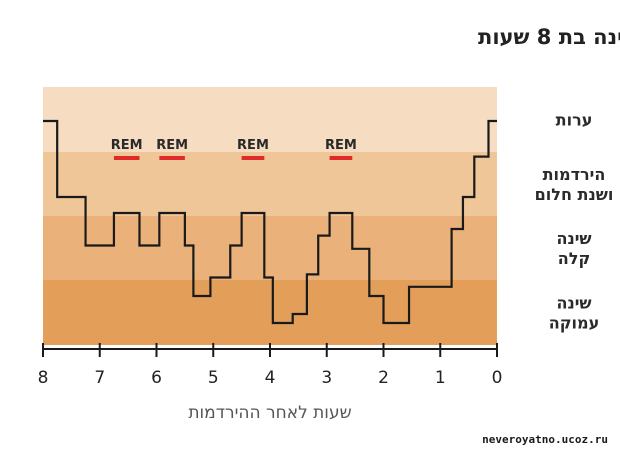 This screenshot has width=620, height=454. I want to click on x-tick-label: 2, so click(383, 378).